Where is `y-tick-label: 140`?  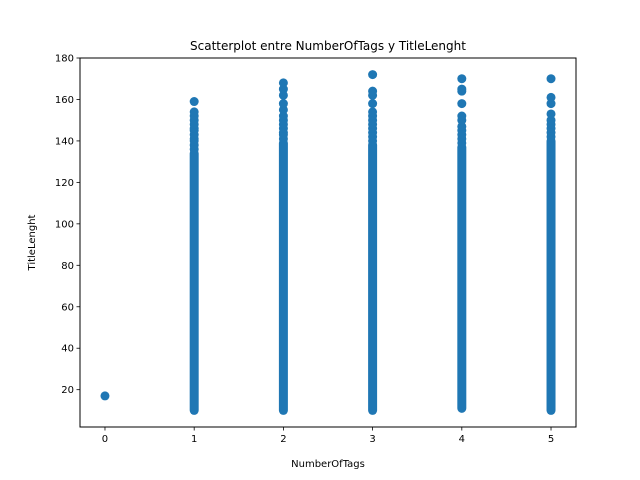
y-tick-label: 140 is located at coordinates (64, 141).